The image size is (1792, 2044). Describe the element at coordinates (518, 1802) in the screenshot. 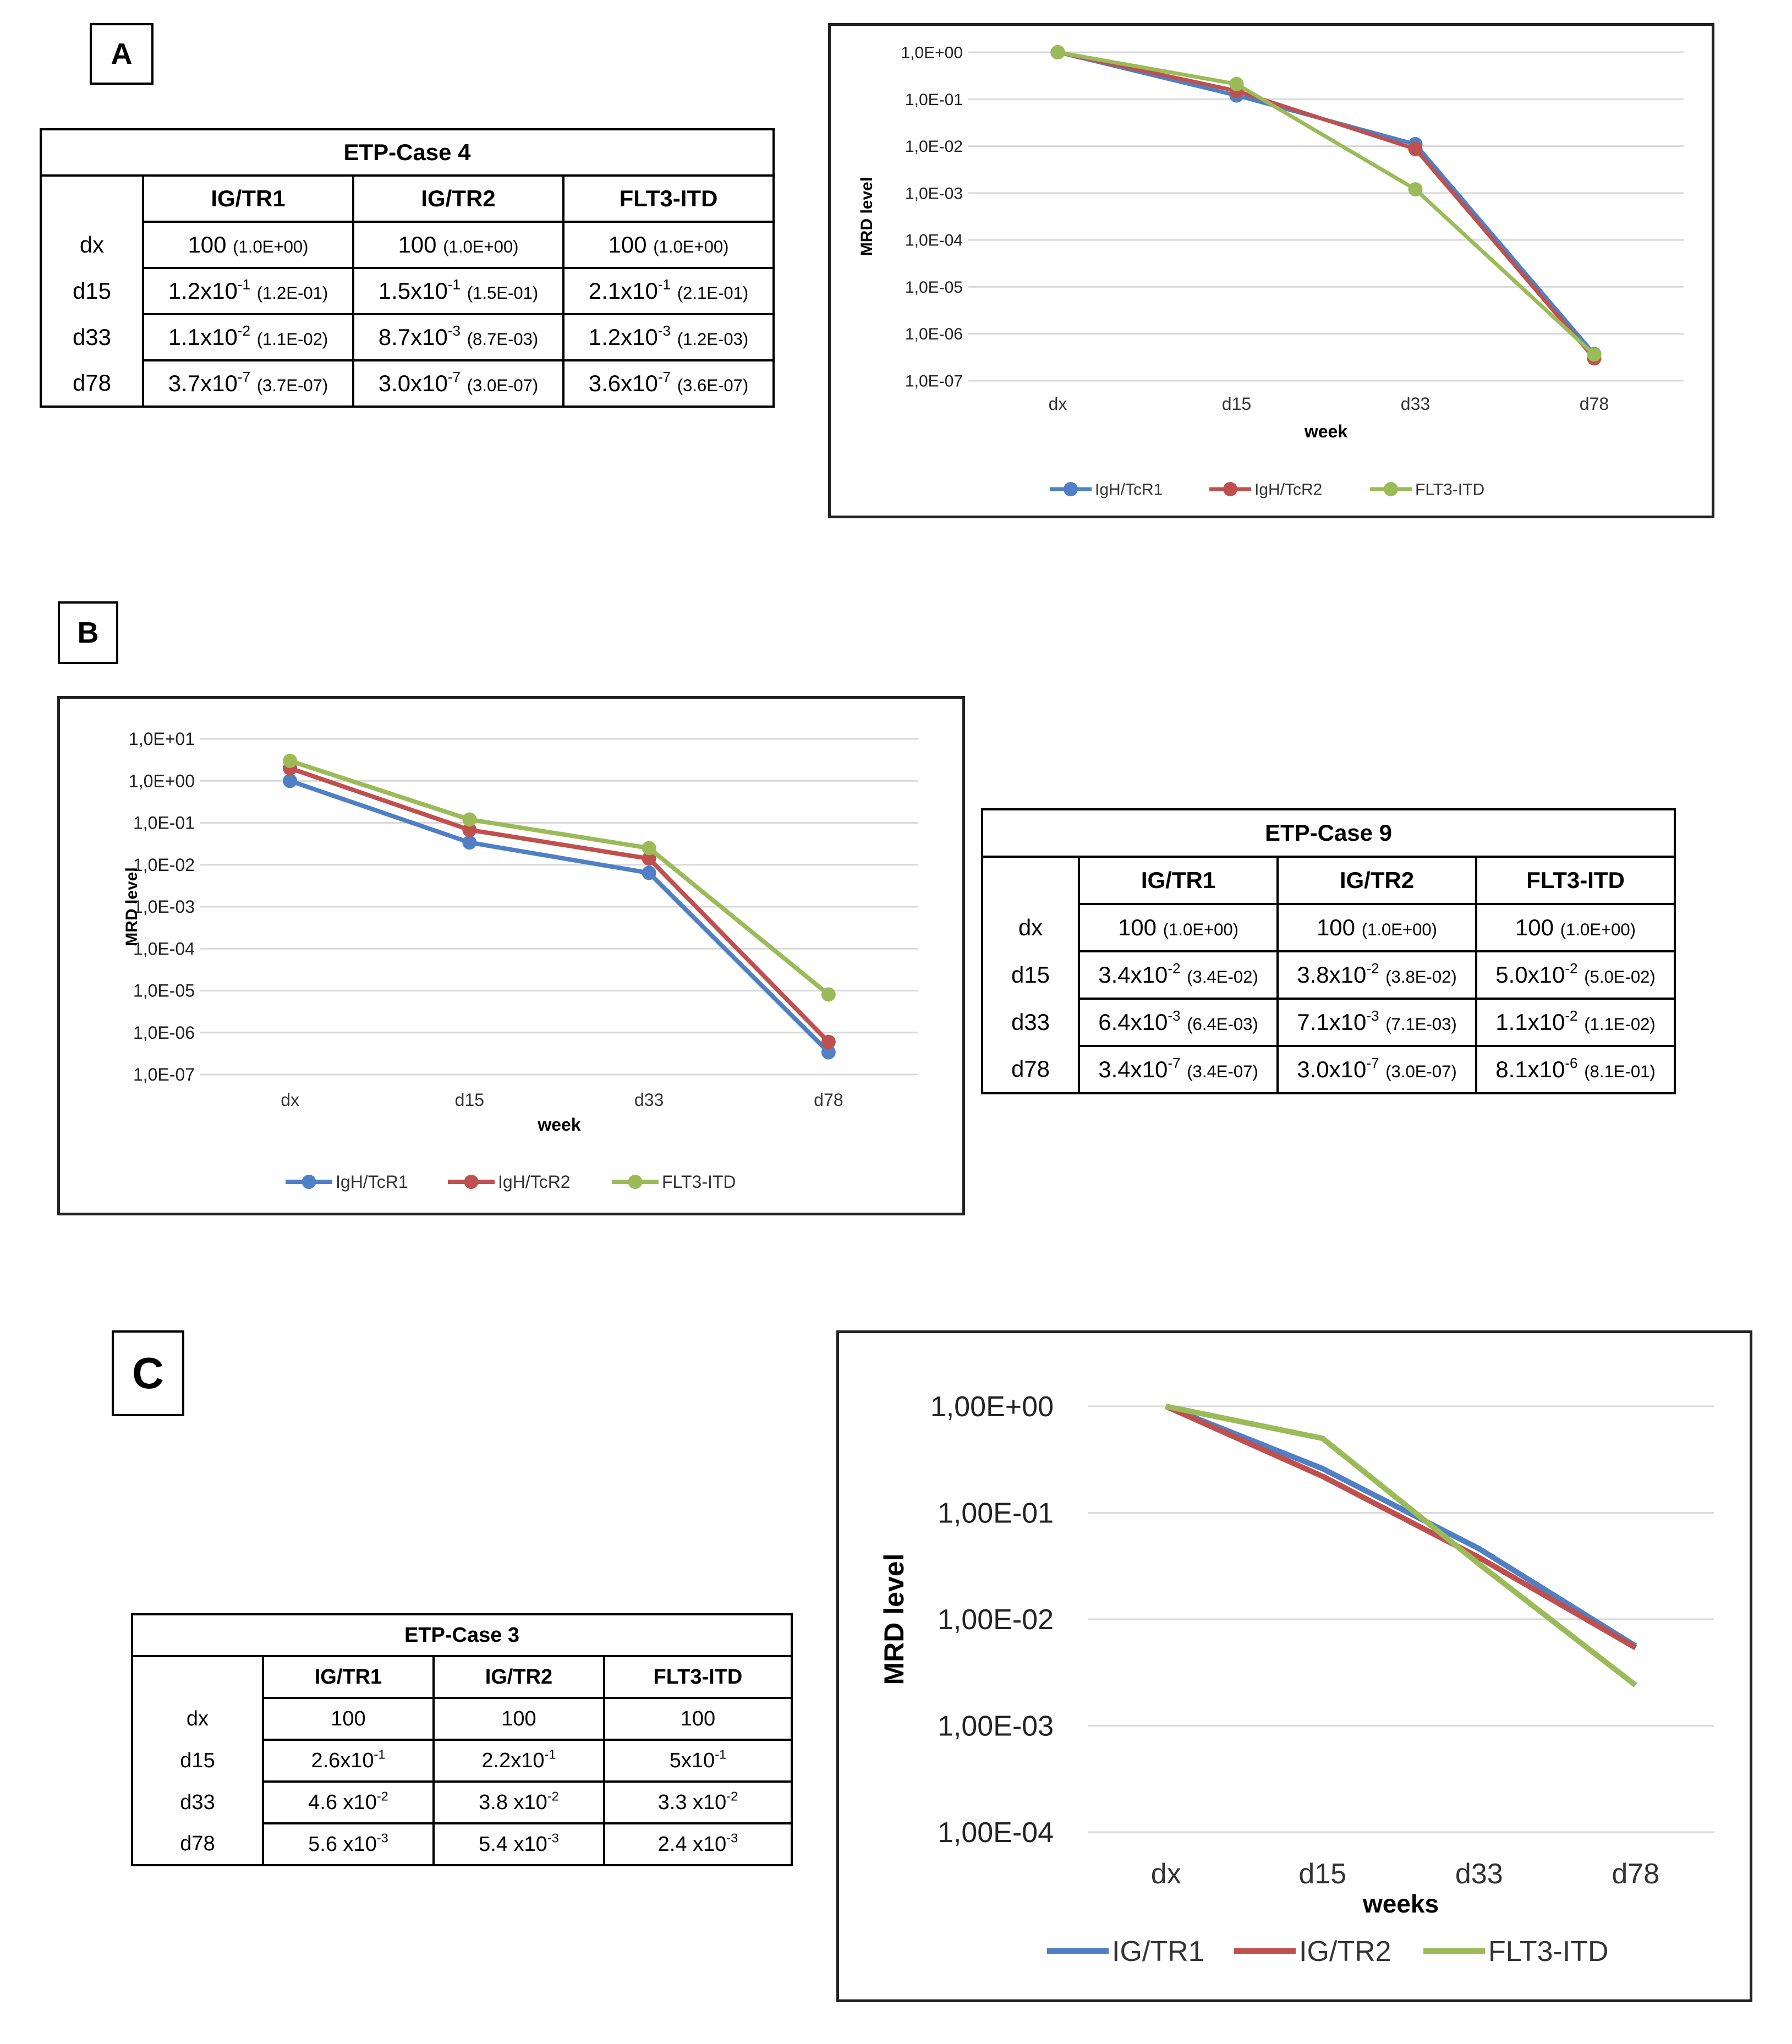

I see `table-cell: 3.8 x10-2` at that location.